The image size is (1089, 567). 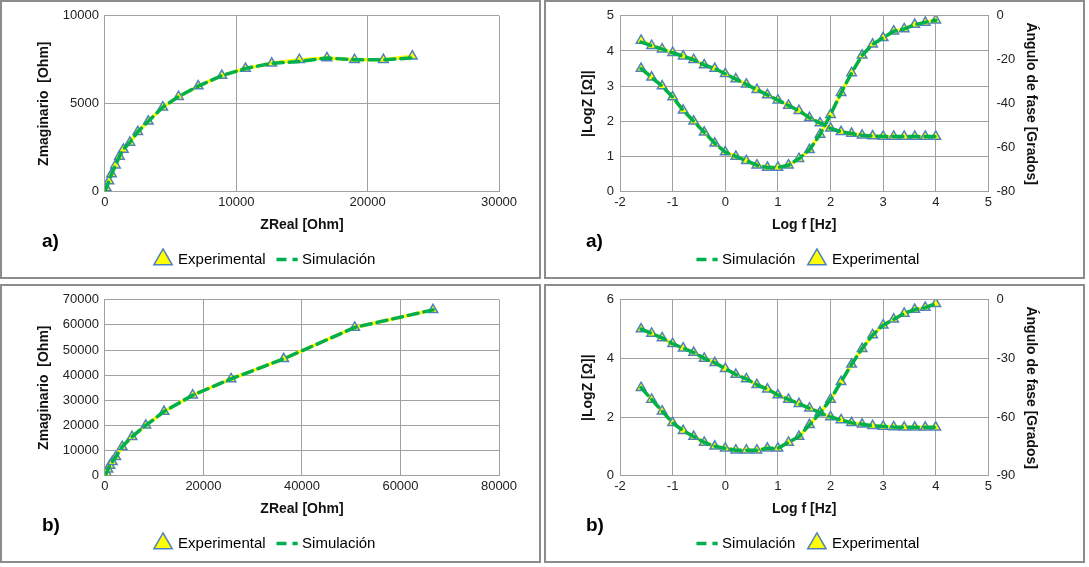 I want to click on y-tick-label: 40000, so click(x=80, y=374).